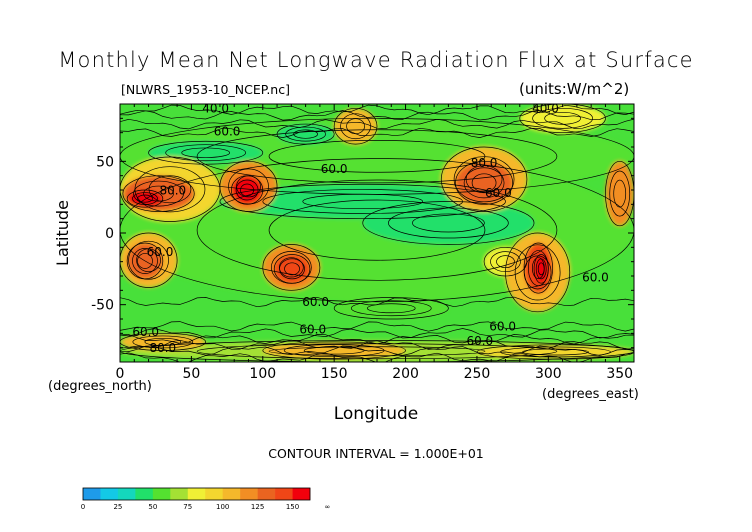 The width and height of the screenshot is (752, 532). What do you see at coordinates (62, 233) in the screenshot?
I see `y-axis-label: Latitude` at bounding box center [62, 233].